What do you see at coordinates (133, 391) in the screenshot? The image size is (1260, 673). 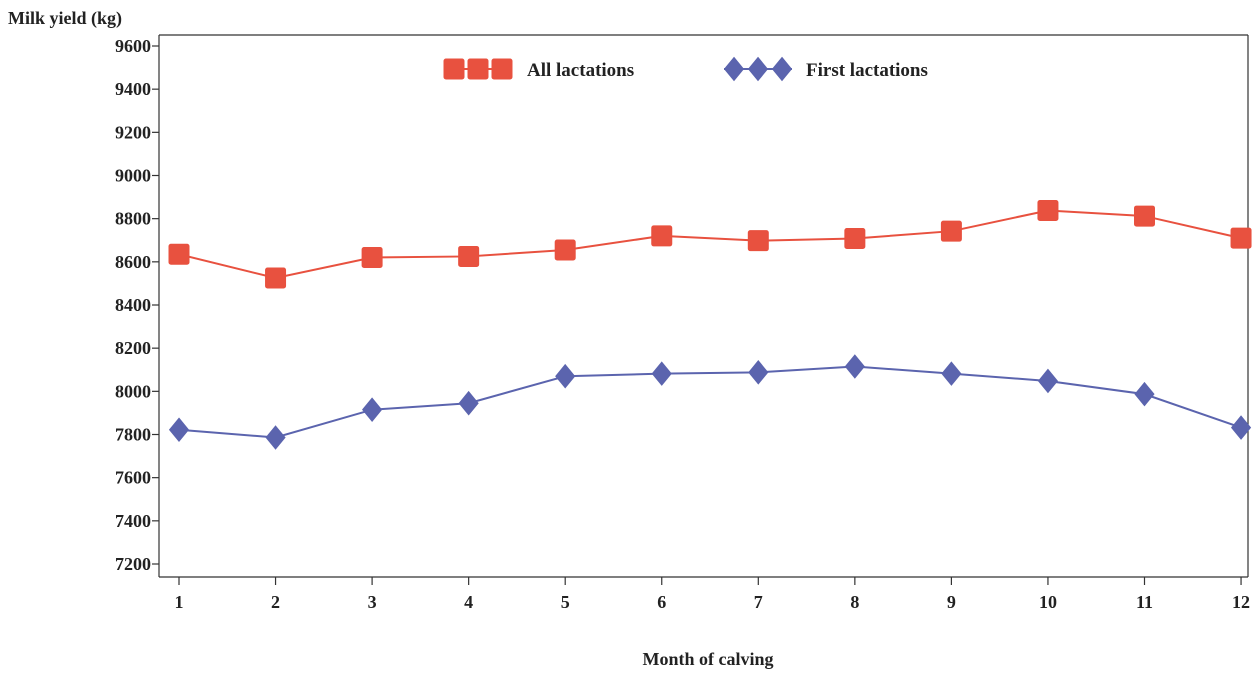 I see `y-tick-label: 8000` at bounding box center [133, 391].